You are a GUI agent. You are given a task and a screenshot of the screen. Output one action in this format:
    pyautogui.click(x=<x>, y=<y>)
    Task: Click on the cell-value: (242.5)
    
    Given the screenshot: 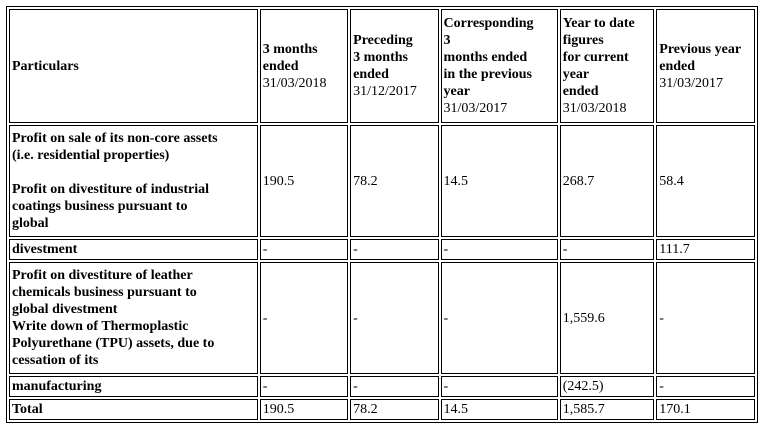 What is the action you would take?
    pyautogui.click(x=607, y=386)
    